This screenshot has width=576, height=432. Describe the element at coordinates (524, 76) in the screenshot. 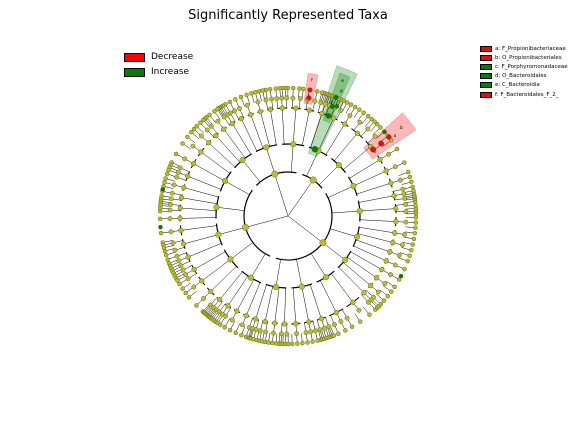

I see `taxa-legend-item: d: O_Bacteroidales` at that location.